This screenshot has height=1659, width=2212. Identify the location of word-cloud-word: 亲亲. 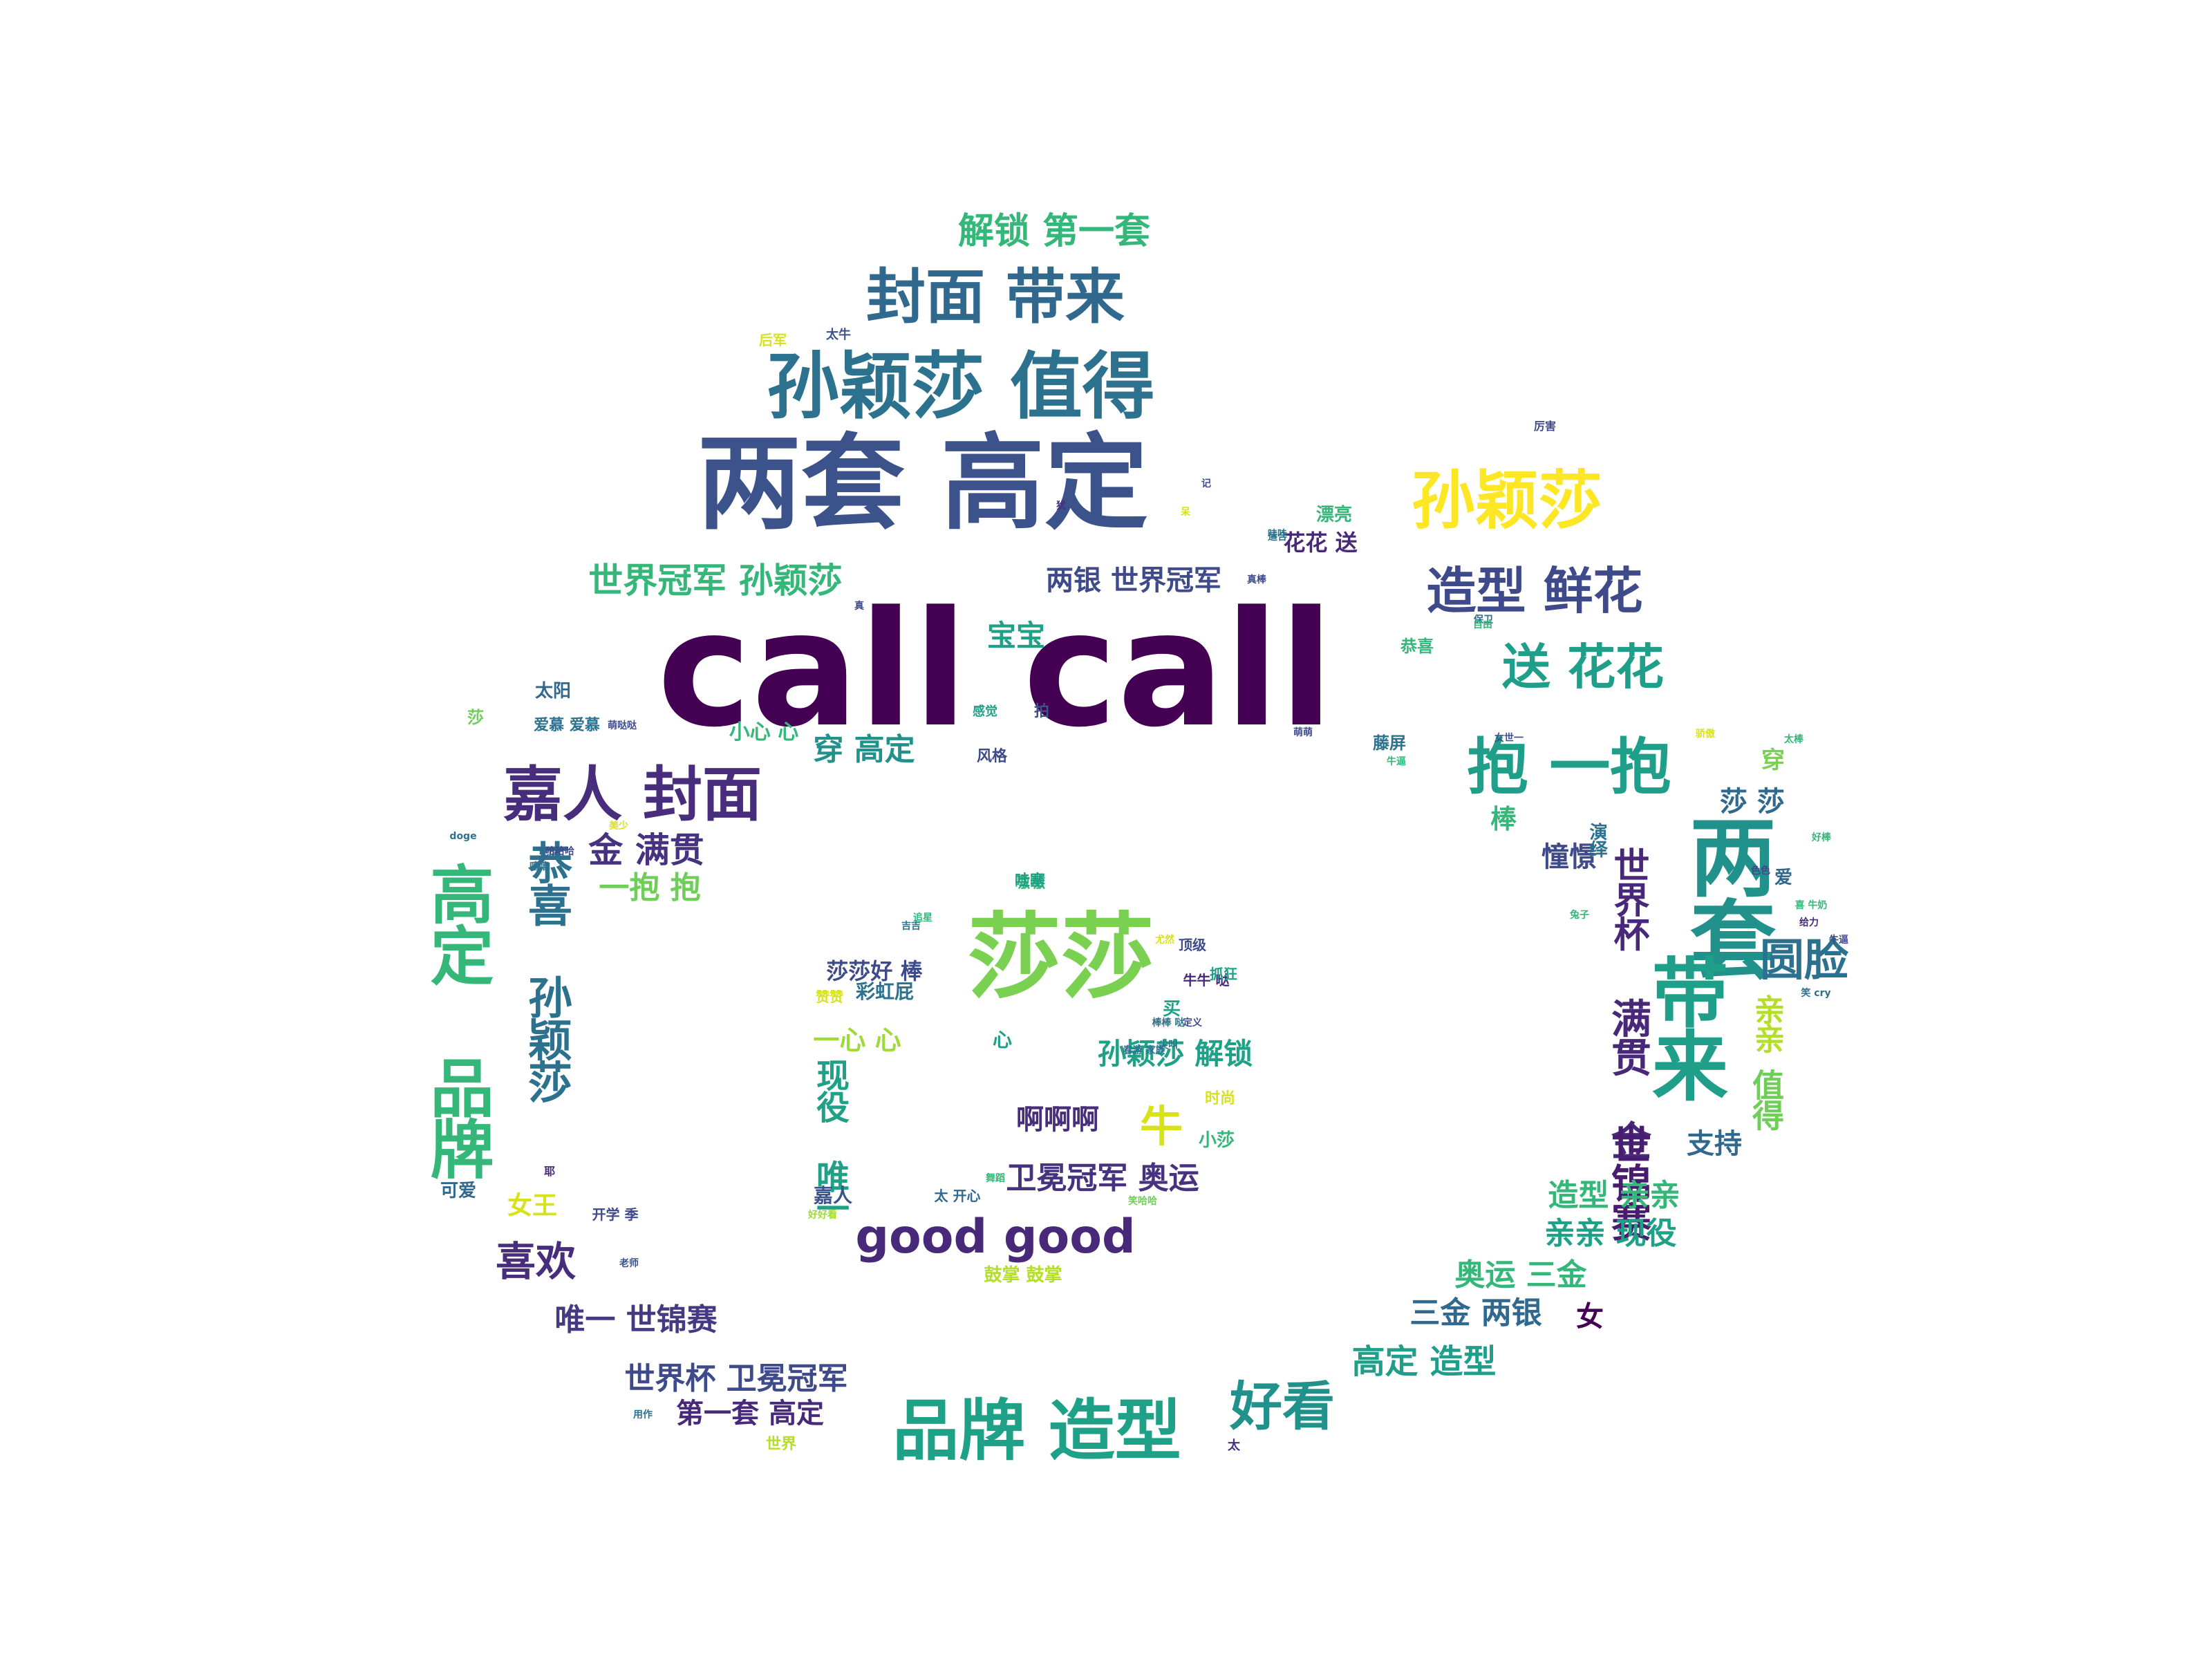
(1766, 1023).